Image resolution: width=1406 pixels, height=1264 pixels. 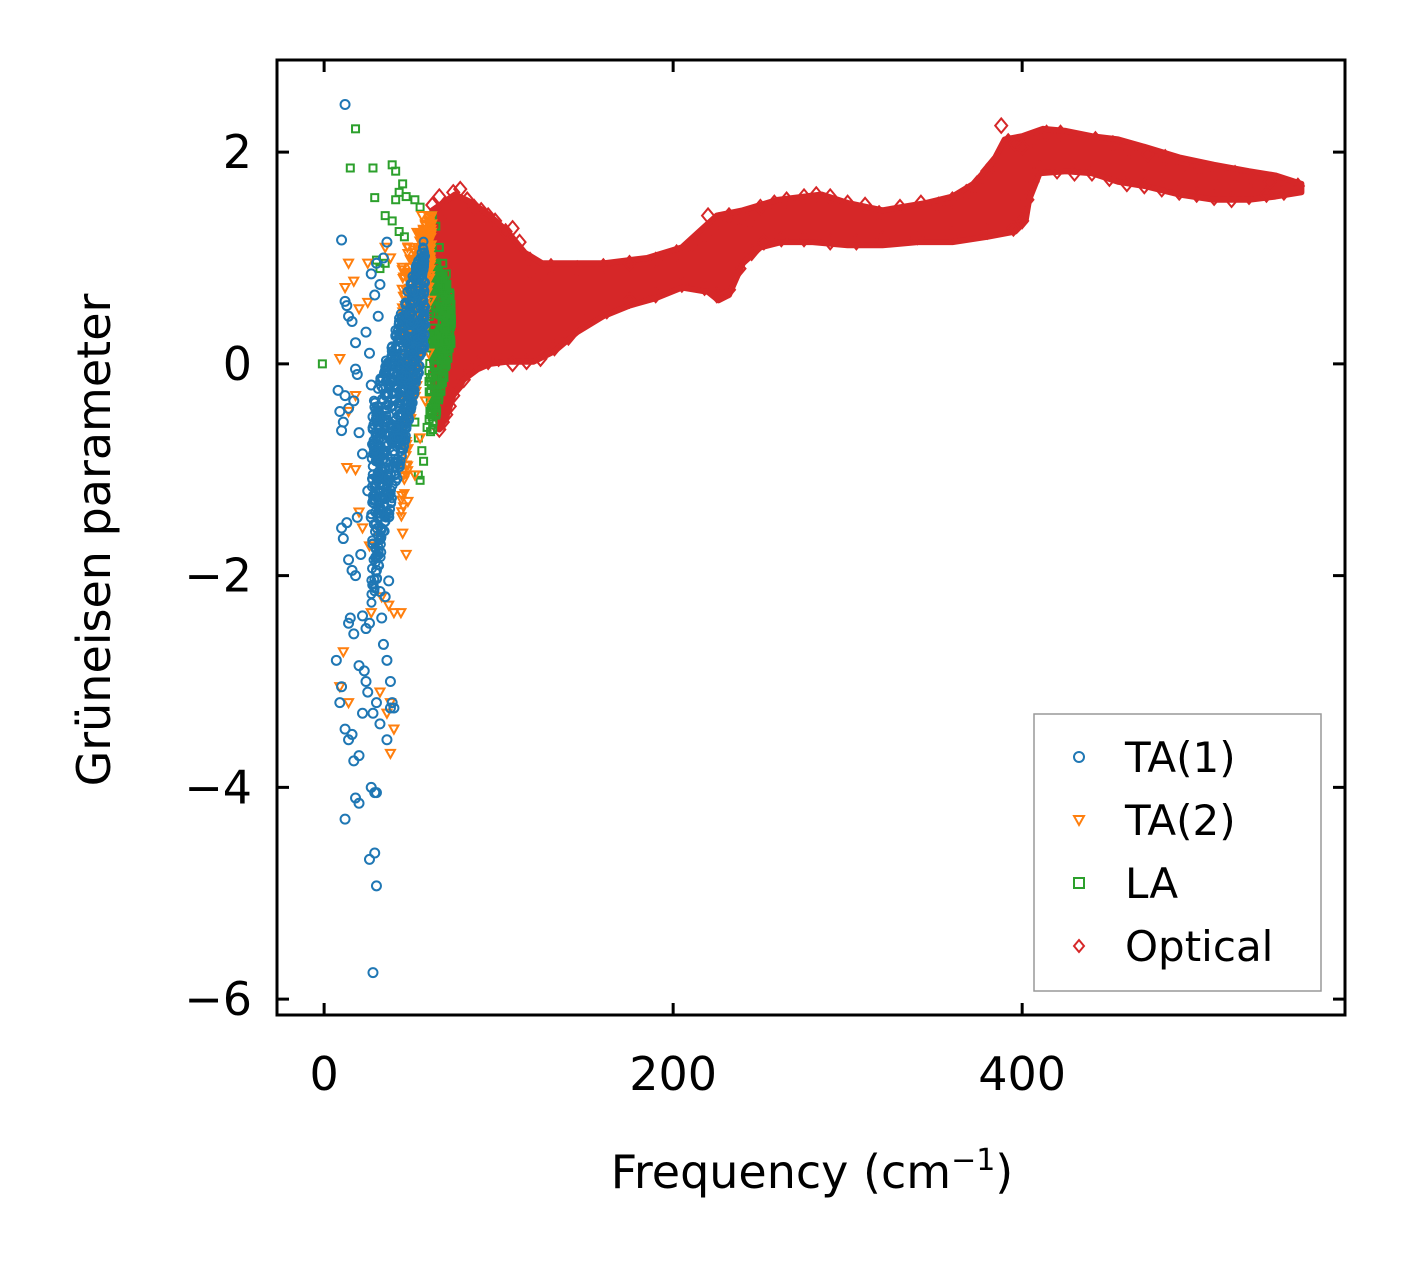 I want to click on y-axis-title: Grüneisen parameter, so click(x=94, y=539).